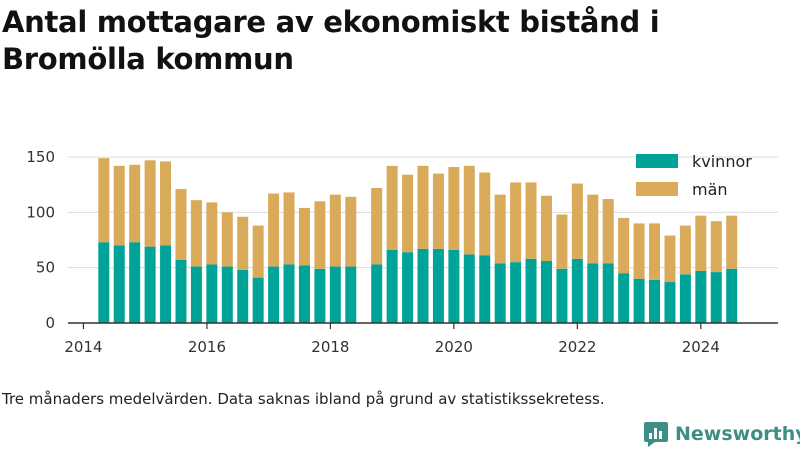 Image resolution: width=800 pixels, height=450 pixels. I want to click on brand-name: Newsworthy, so click(737, 434).